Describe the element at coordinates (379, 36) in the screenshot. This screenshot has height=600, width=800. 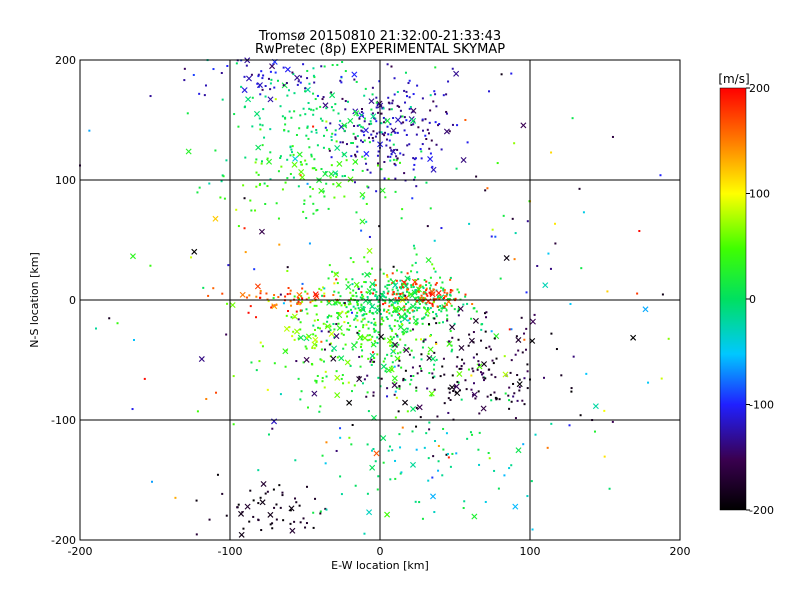
I see `chart-title: Tromsø 20150810 21:32:00-21:33:43` at that location.